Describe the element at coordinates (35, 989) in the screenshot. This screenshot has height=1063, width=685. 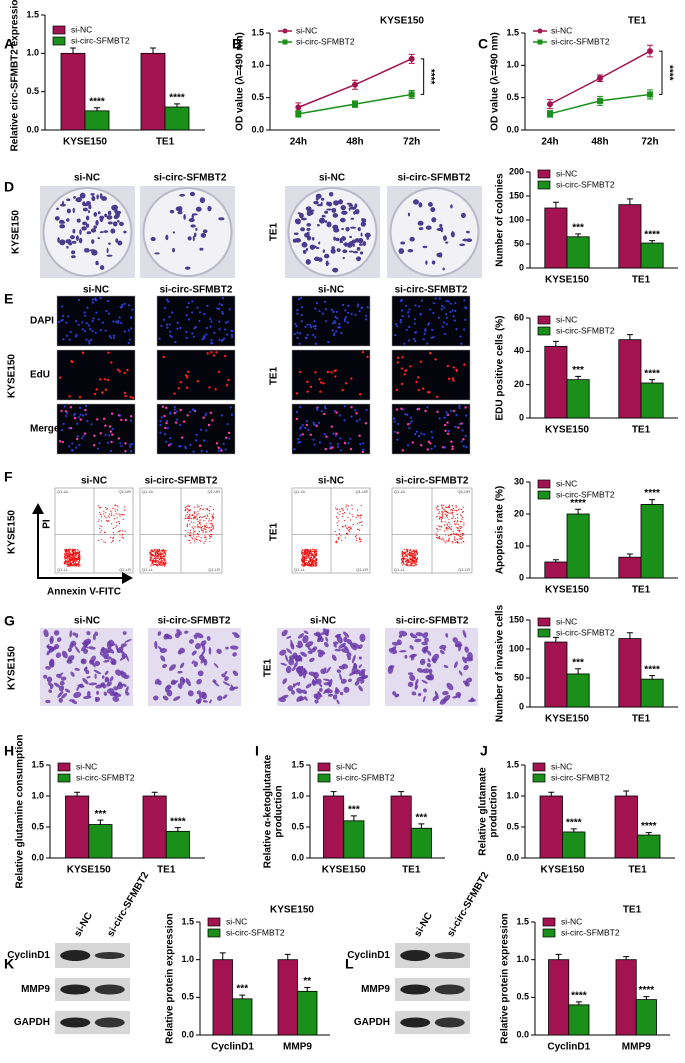
I see `protein-label: MMP9` at that location.